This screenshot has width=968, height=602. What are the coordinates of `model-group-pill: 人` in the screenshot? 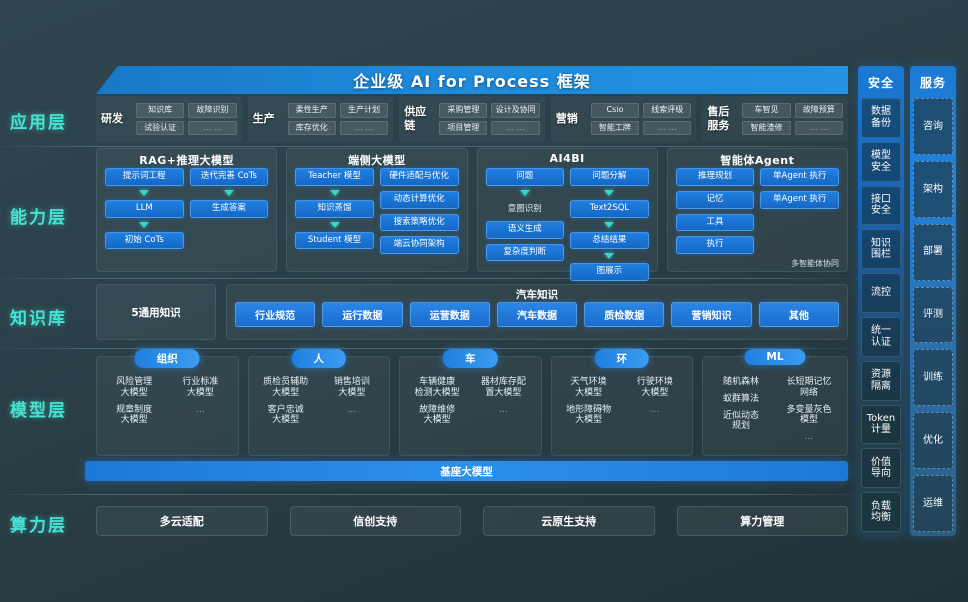 It's located at (318, 358).